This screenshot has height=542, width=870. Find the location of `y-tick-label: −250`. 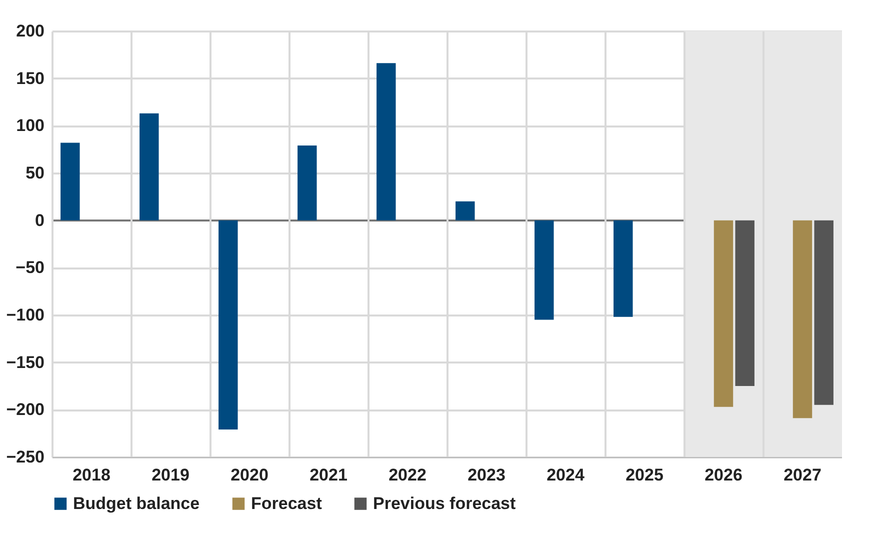

y-tick-label: −250 is located at coordinates (25, 457).